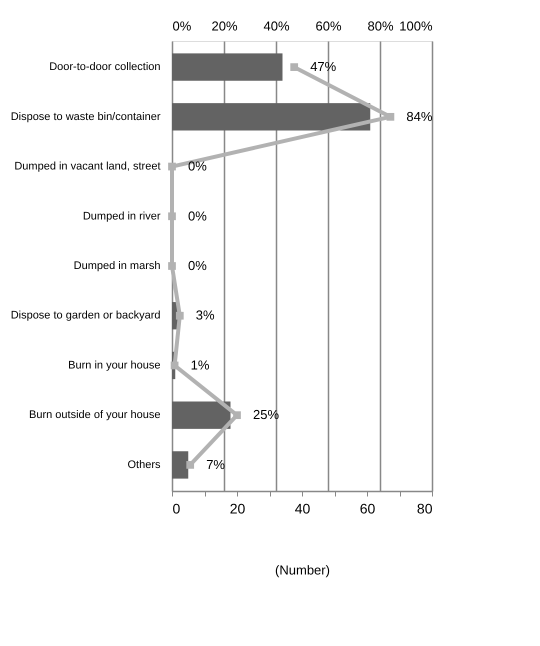  Describe the element at coordinates (424, 508) in the screenshot. I see `x-tick-label: 80` at that location.